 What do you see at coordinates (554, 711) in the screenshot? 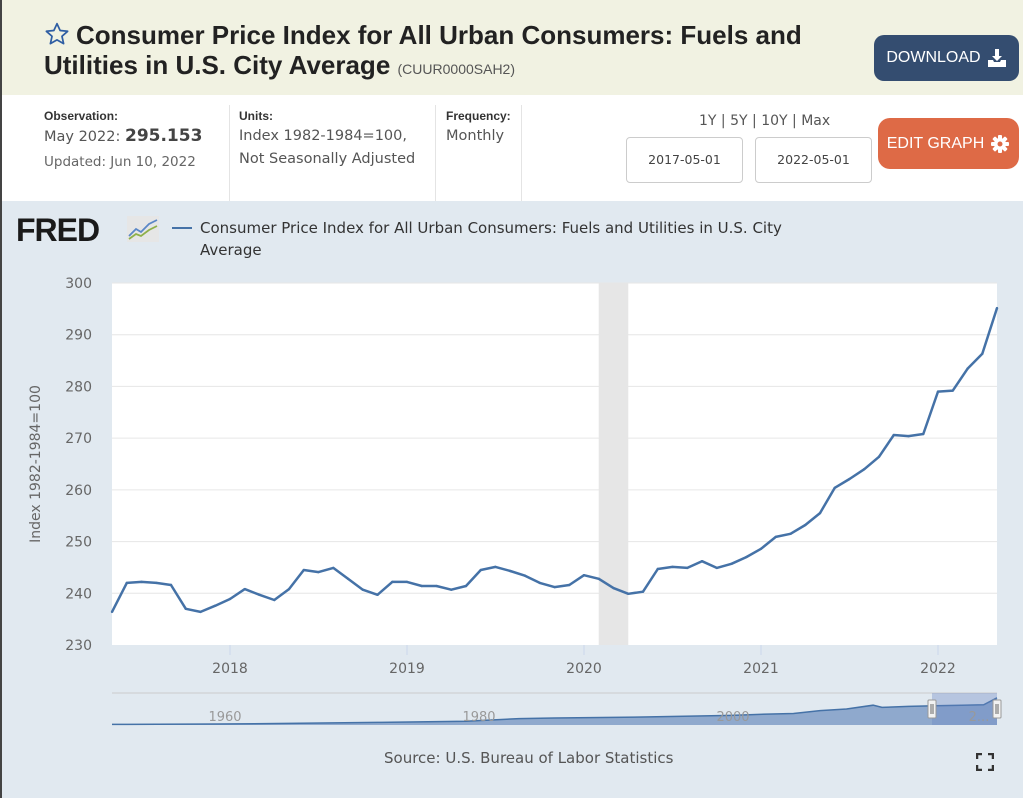
I see `navigator-area` at bounding box center [554, 711].